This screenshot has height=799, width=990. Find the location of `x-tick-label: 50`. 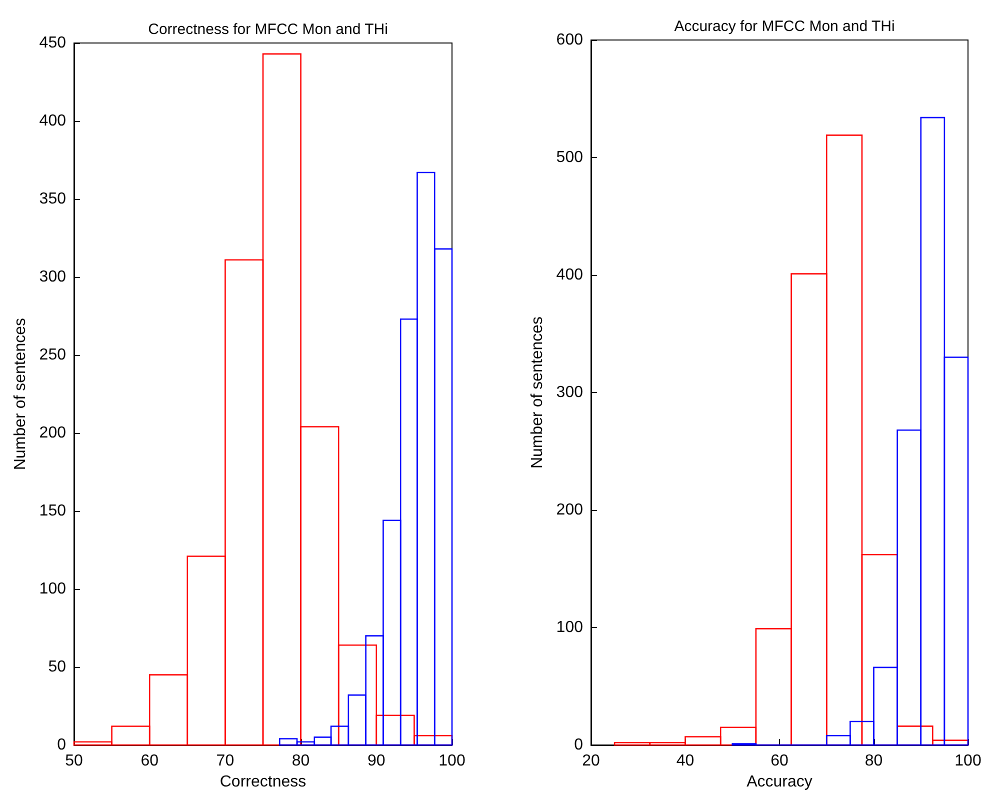

x-tick-label: 50 is located at coordinates (74, 761).